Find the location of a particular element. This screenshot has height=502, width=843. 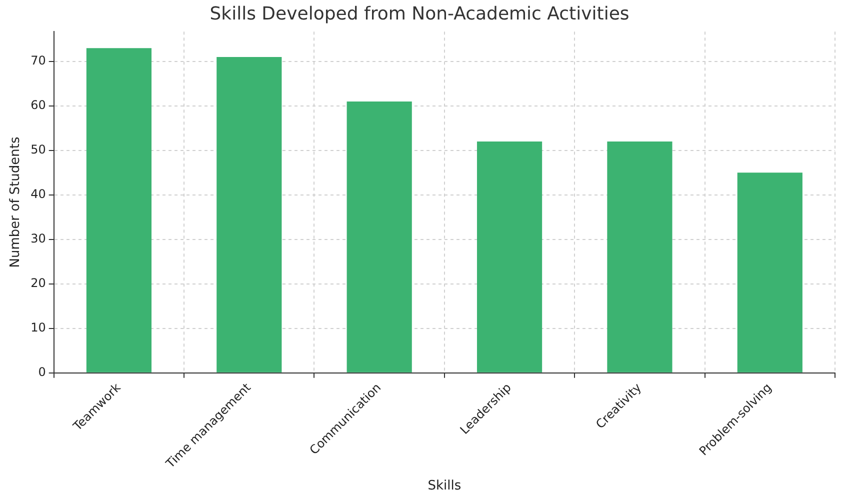

y-tick-label: 40 is located at coordinates (38, 194).